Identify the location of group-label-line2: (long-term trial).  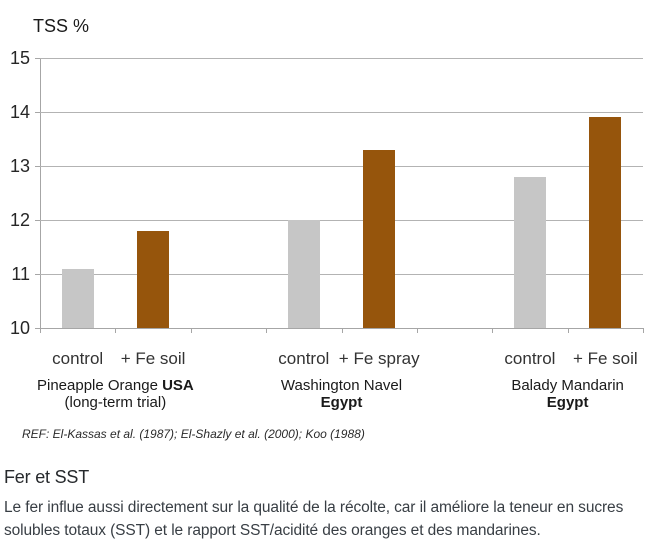
(115, 402).